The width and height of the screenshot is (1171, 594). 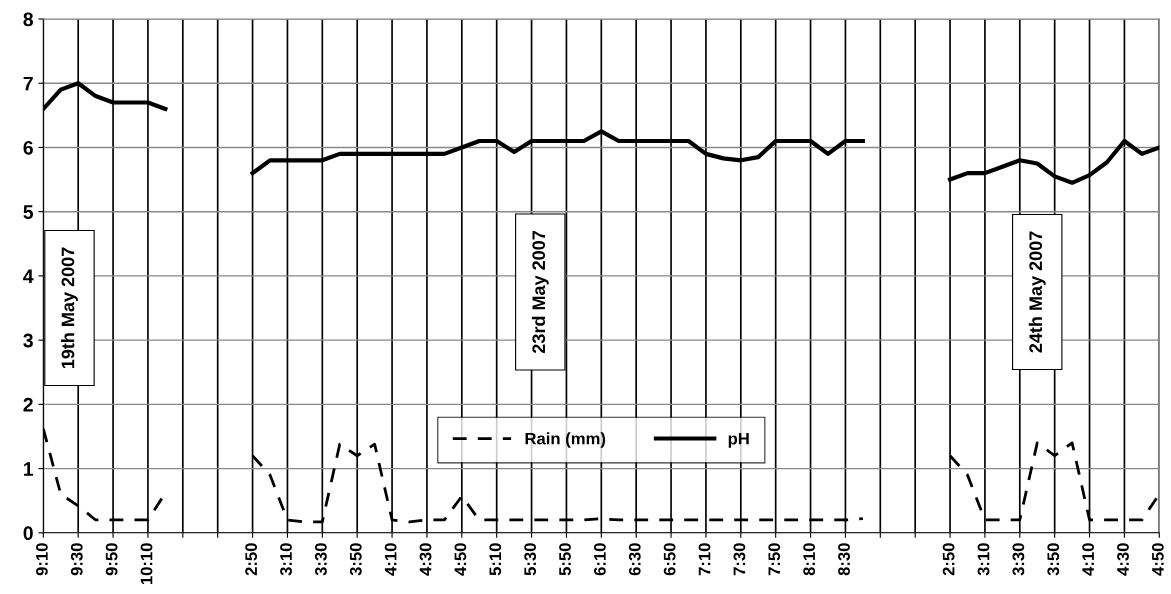 What do you see at coordinates (599, 559) in the screenshot?
I see `x-tick-label: 6:10` at bounding box center [599, 559].